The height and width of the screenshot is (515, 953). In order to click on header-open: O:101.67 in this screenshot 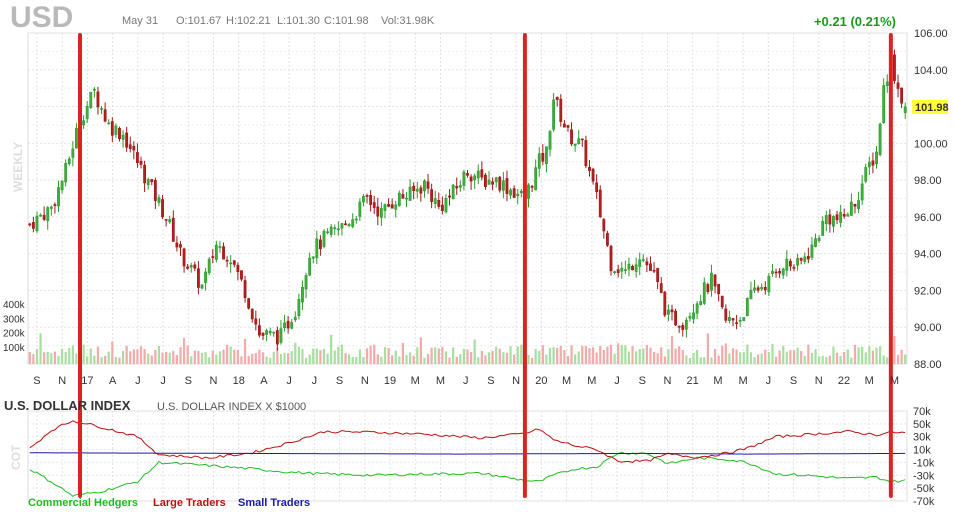, I will do `click(198, 21)`.